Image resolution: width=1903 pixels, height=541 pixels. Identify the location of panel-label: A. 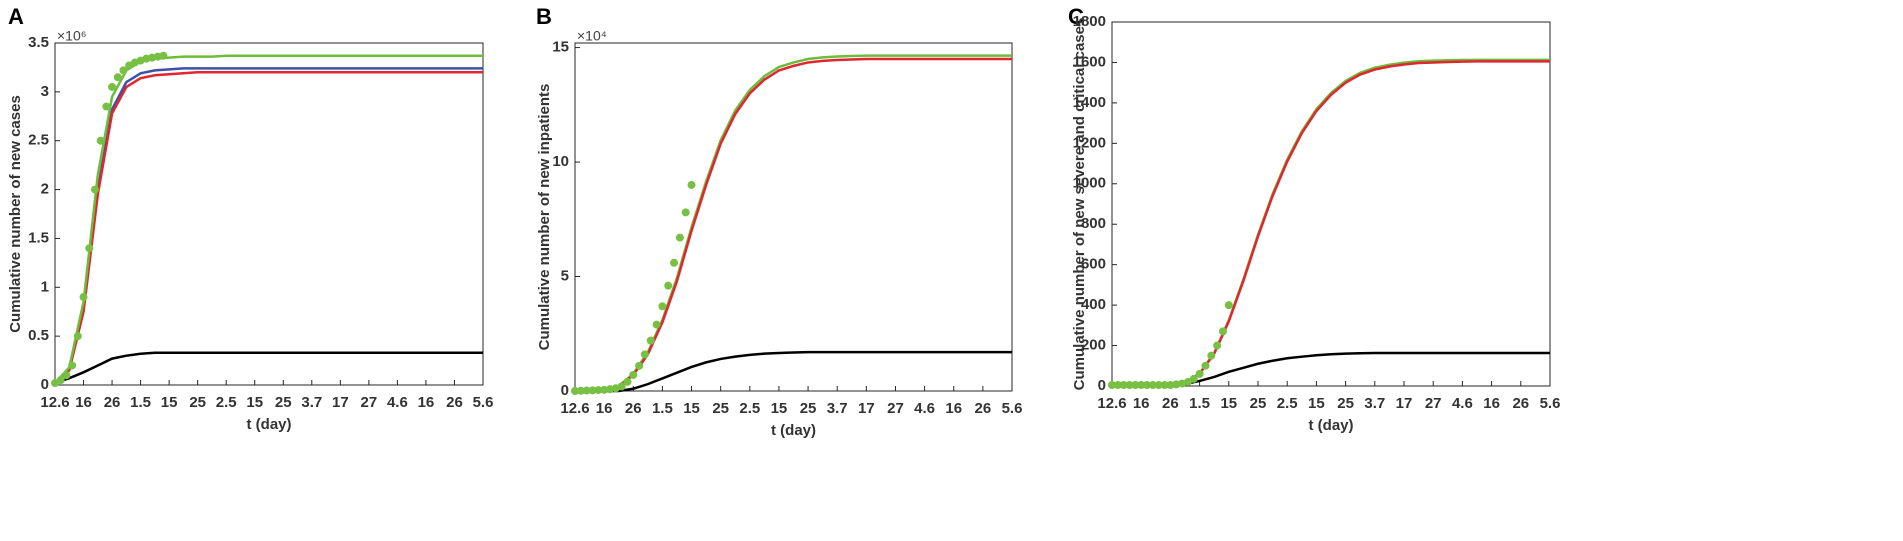
(16, 16).